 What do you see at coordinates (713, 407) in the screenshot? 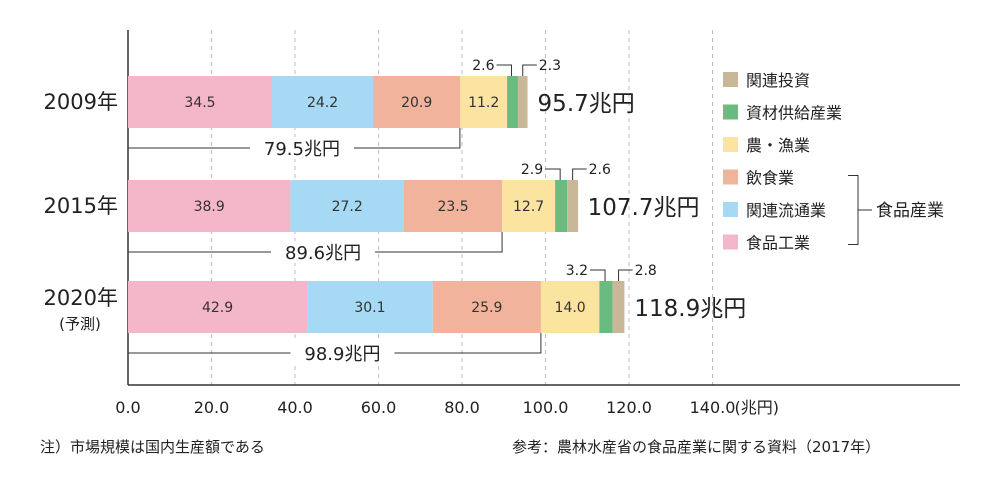
I see `x-tick-label: 140.0` at bounding box center [713, 407].